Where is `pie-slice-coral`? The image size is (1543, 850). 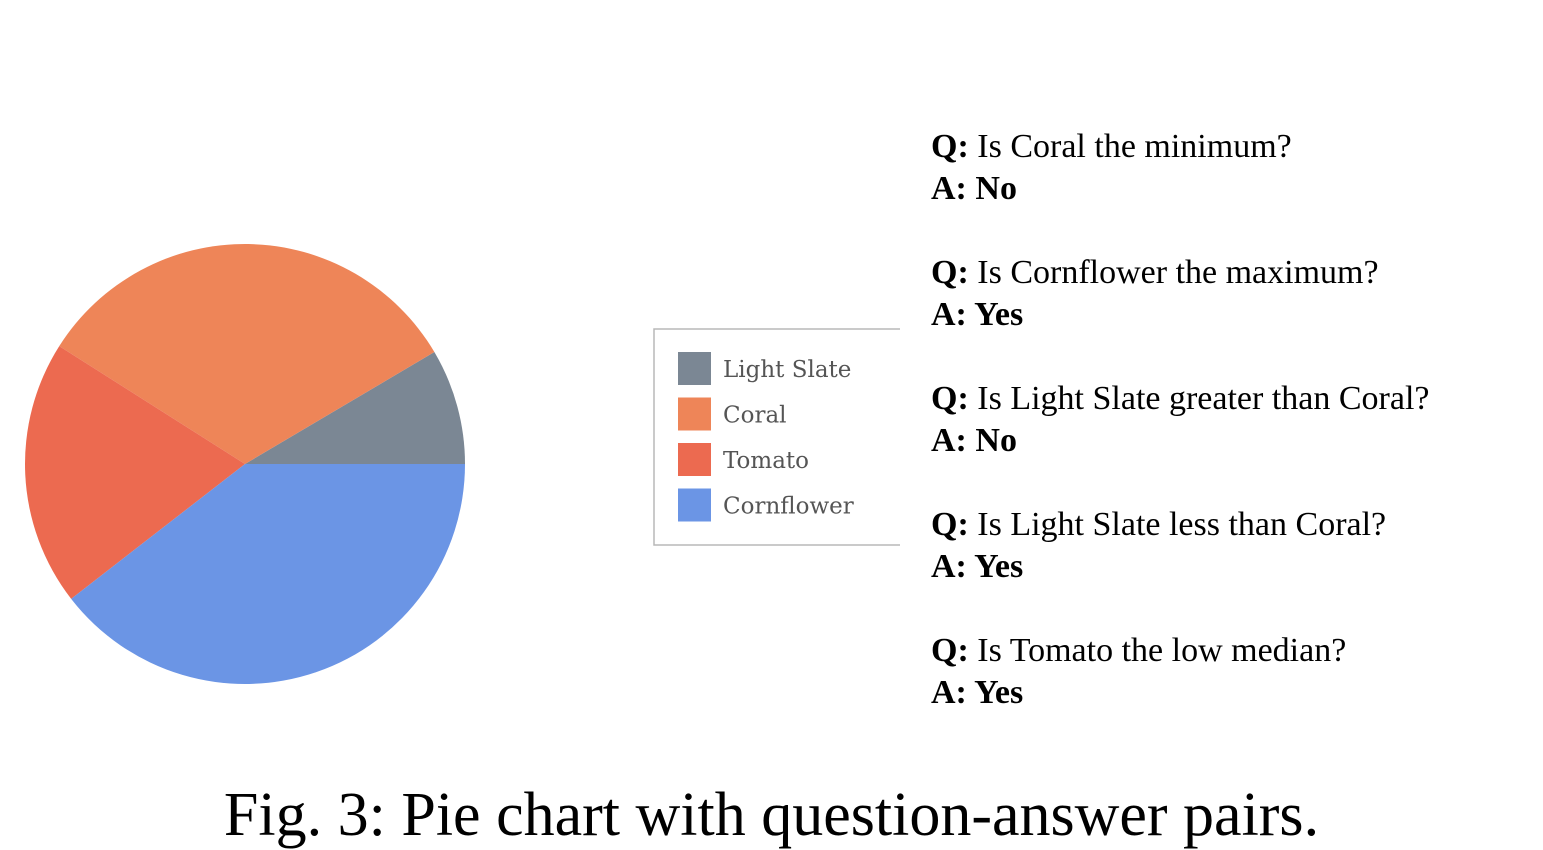 pie-slice-coral is located at coordinates (247, 354).